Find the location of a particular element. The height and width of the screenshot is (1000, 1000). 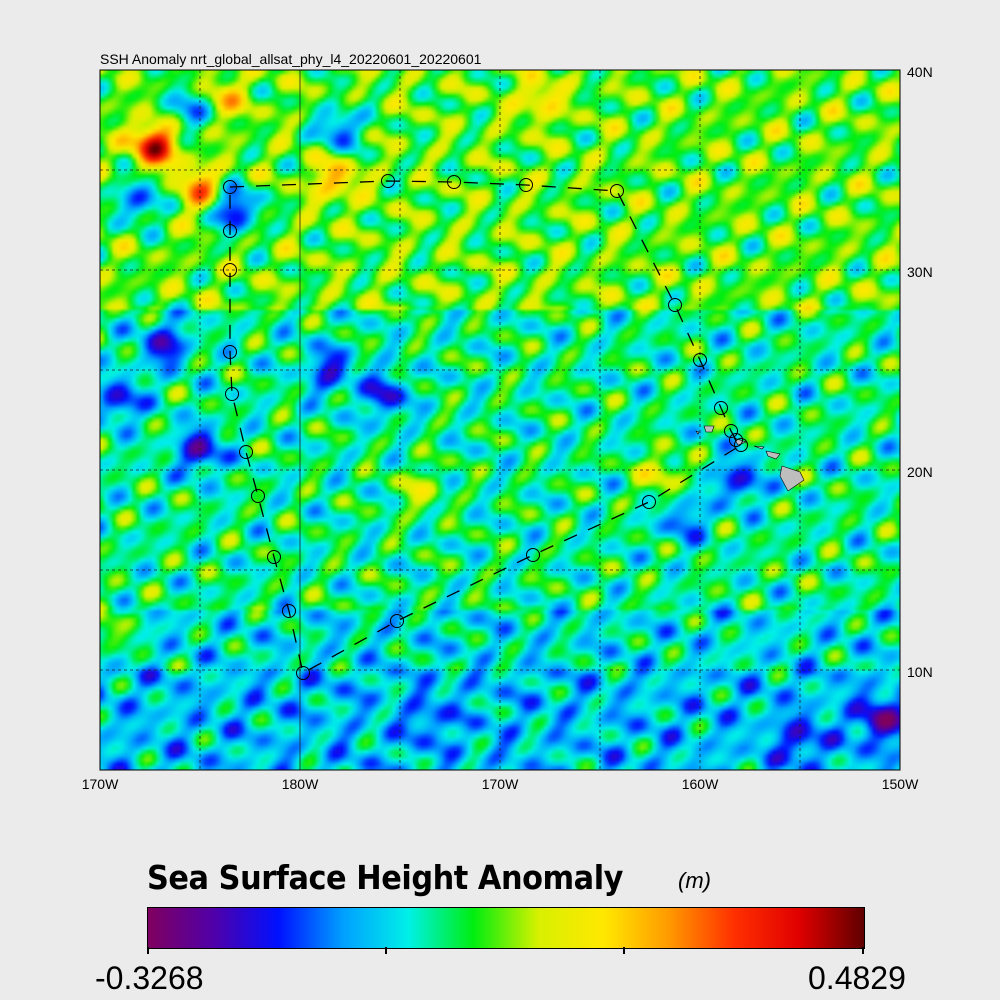

x-tick-label: 160W is located at coordinates (700, 784).